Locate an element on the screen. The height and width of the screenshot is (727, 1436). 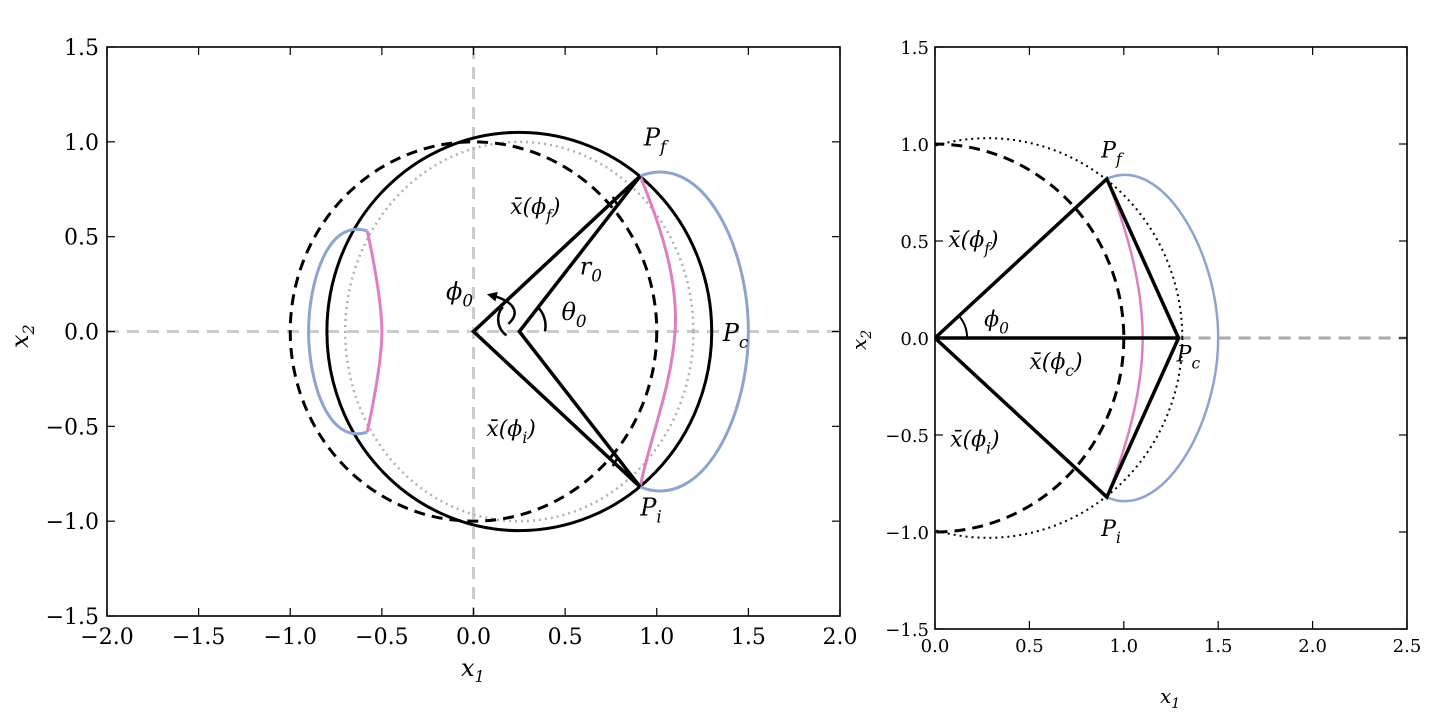
right-blue-curve is located at coordinates (1163, 338).